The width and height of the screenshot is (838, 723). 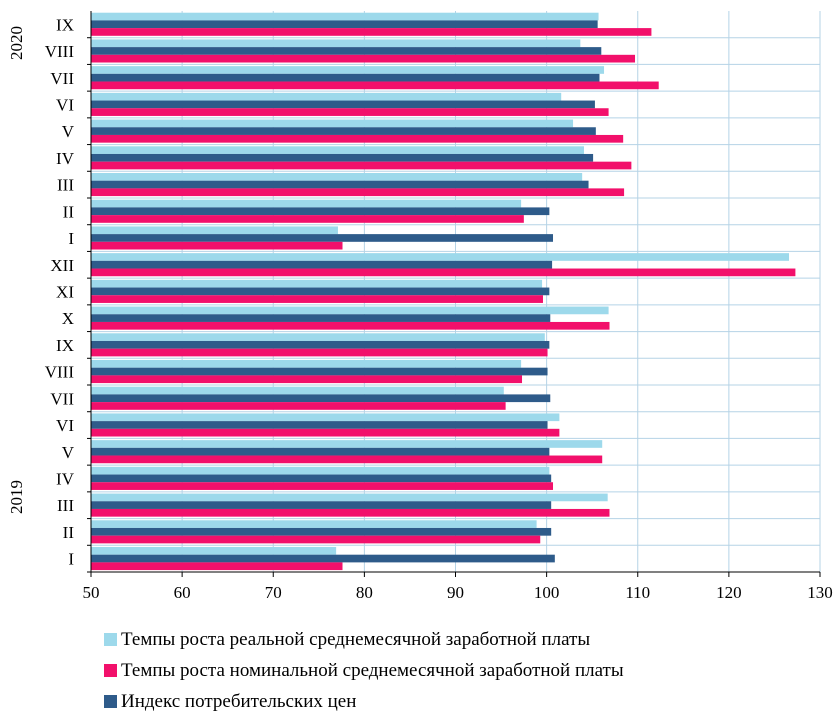 What do you see at coordinates (65, 24) in the screenshot?
I see `y-tick-label-20: IX` at bounding box center [65, 24].